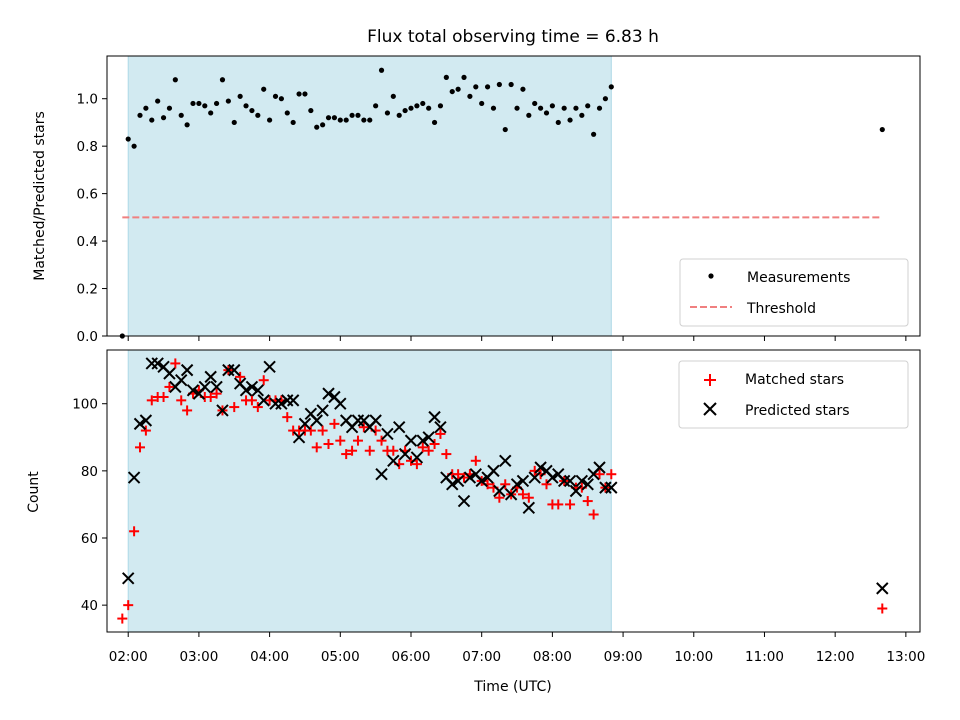 This screenshot has width=960, height=720. Describe the element at coordinates (693, 657) in the screenshot. I see `x-tick-label: 10:00` at that location.